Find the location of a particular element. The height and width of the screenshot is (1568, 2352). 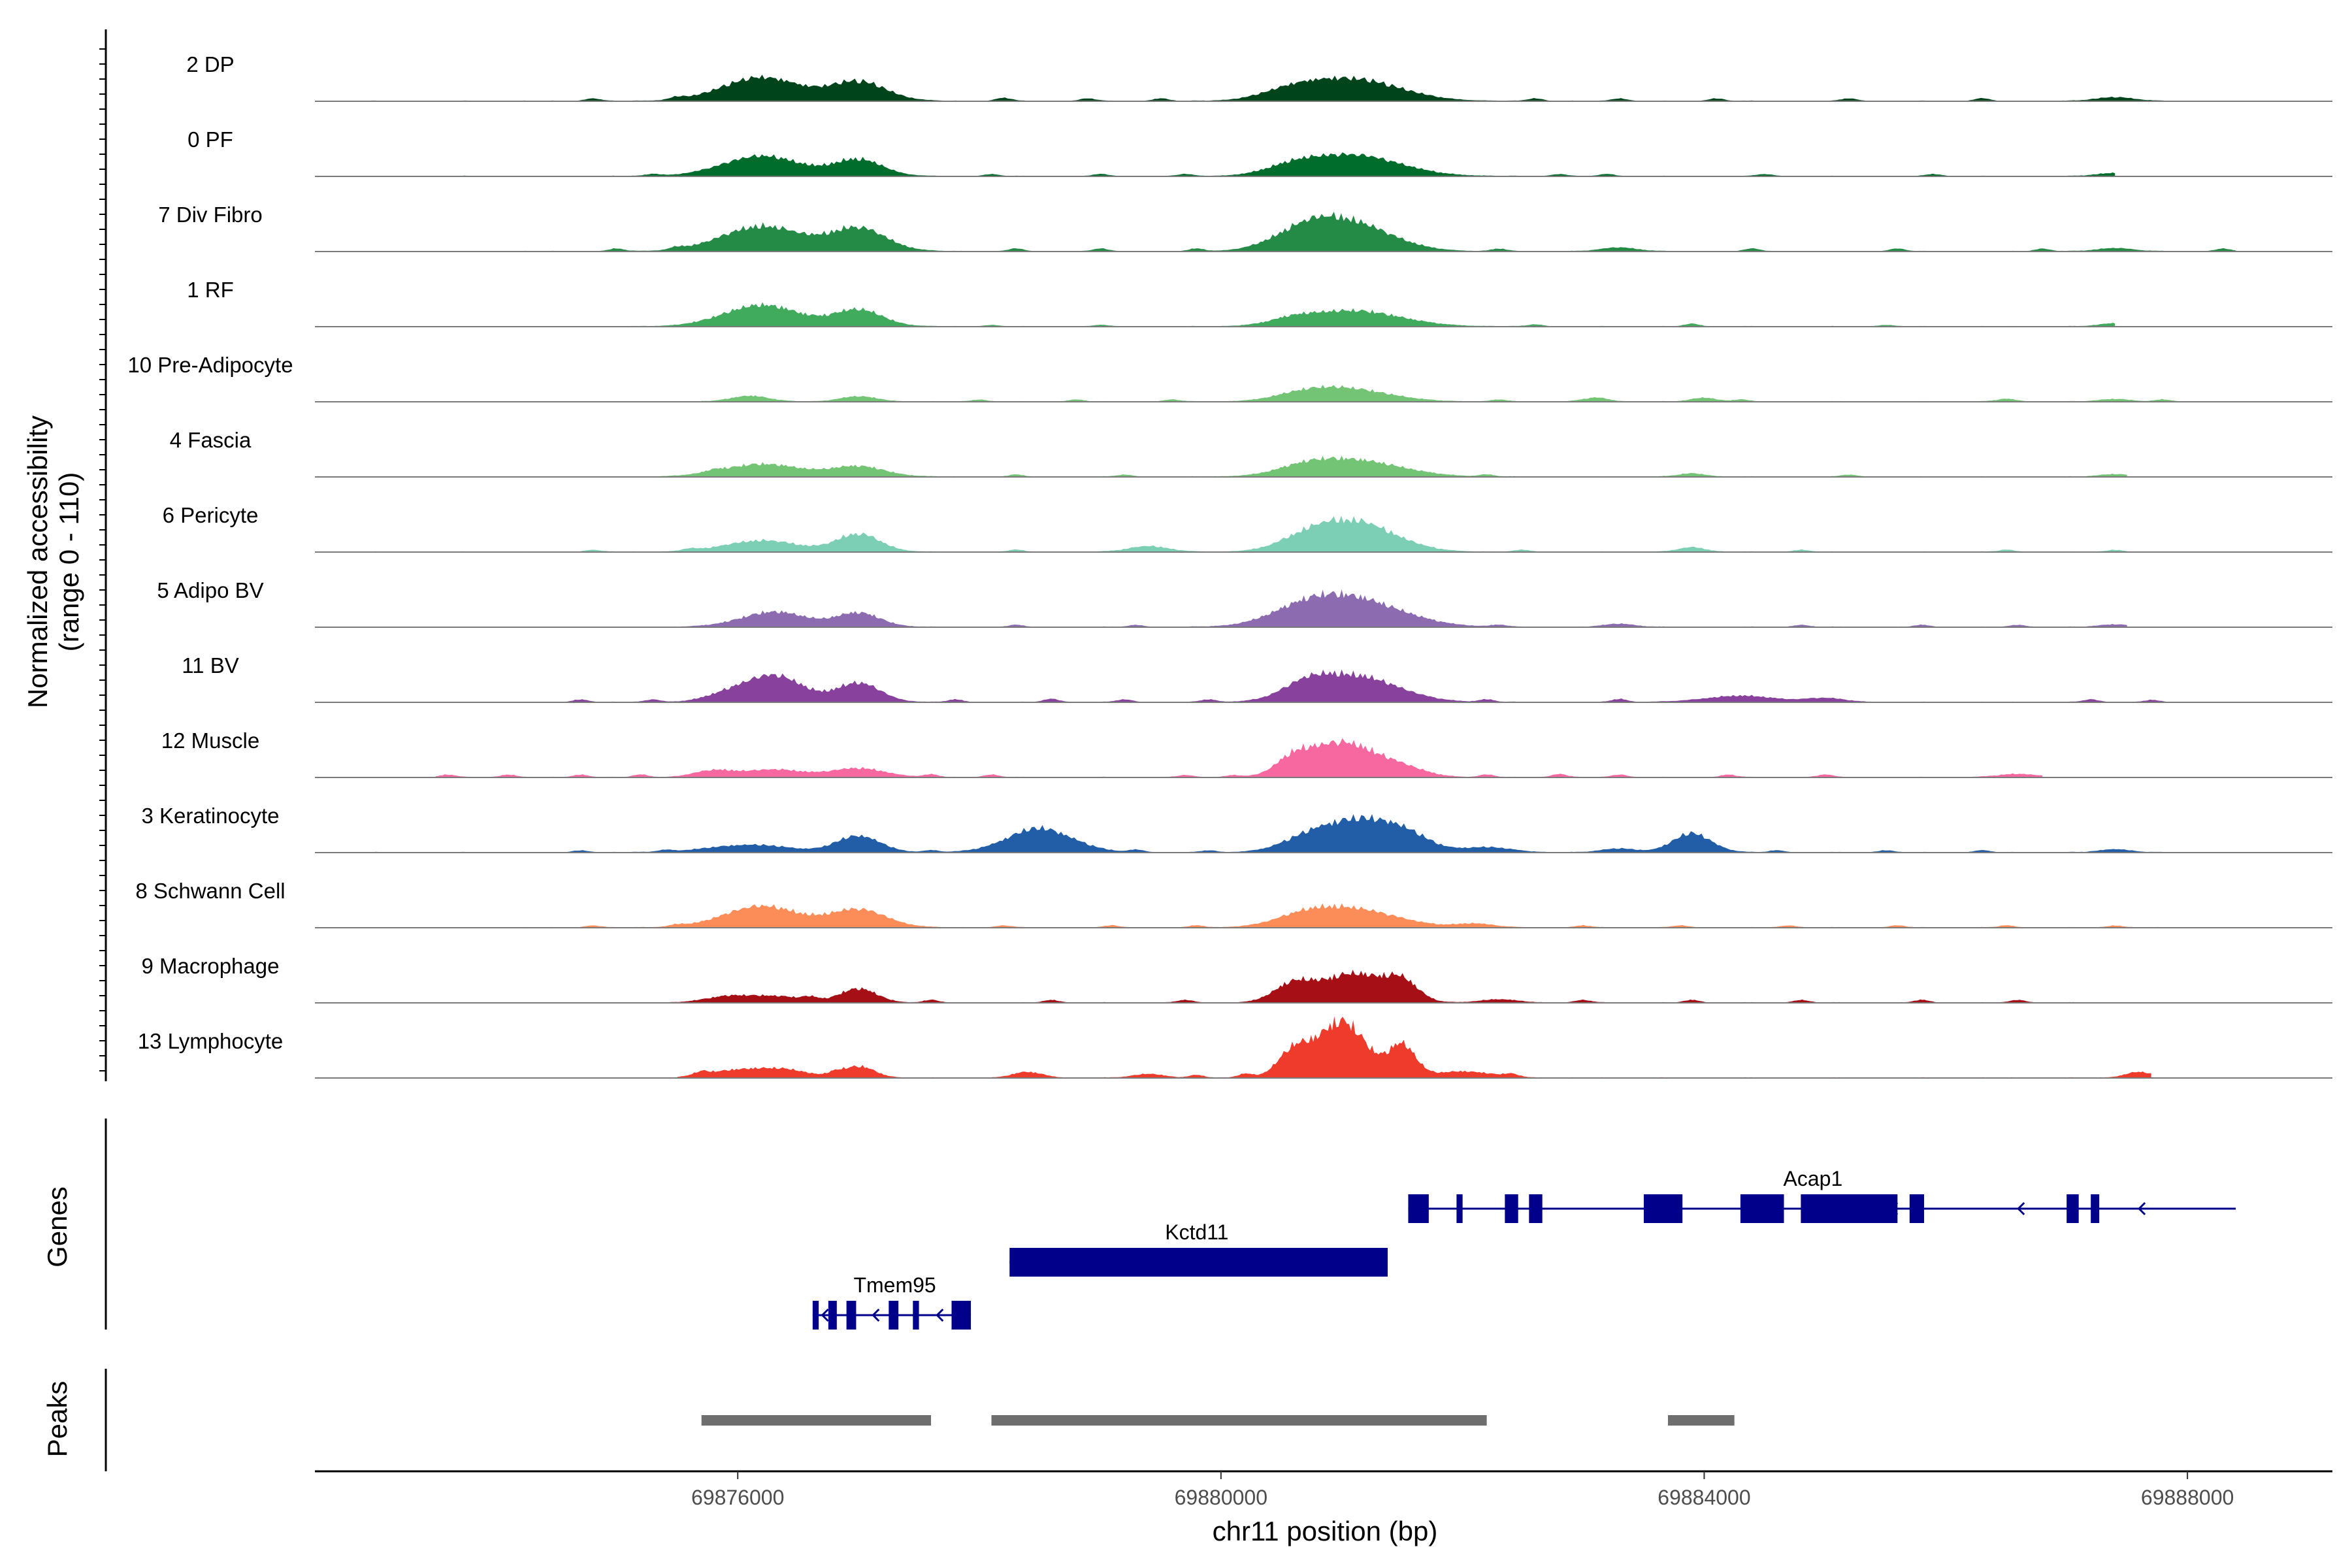

gene-kctd11: Kctd11 is located at coordinates (1198, 1248).